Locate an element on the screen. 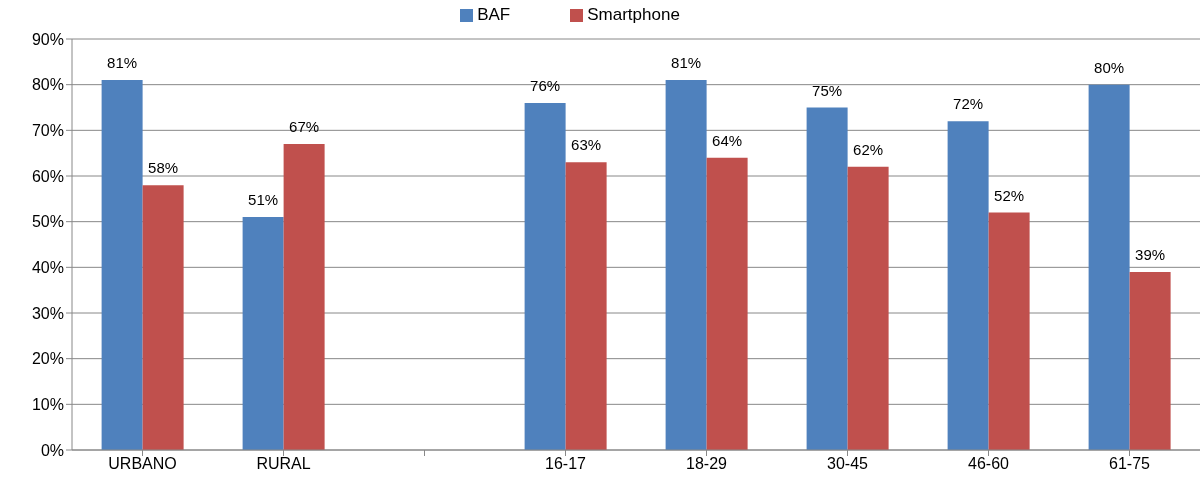 The image size is (1204, 491). data-label: 64% is located at coordinates (727, 140).